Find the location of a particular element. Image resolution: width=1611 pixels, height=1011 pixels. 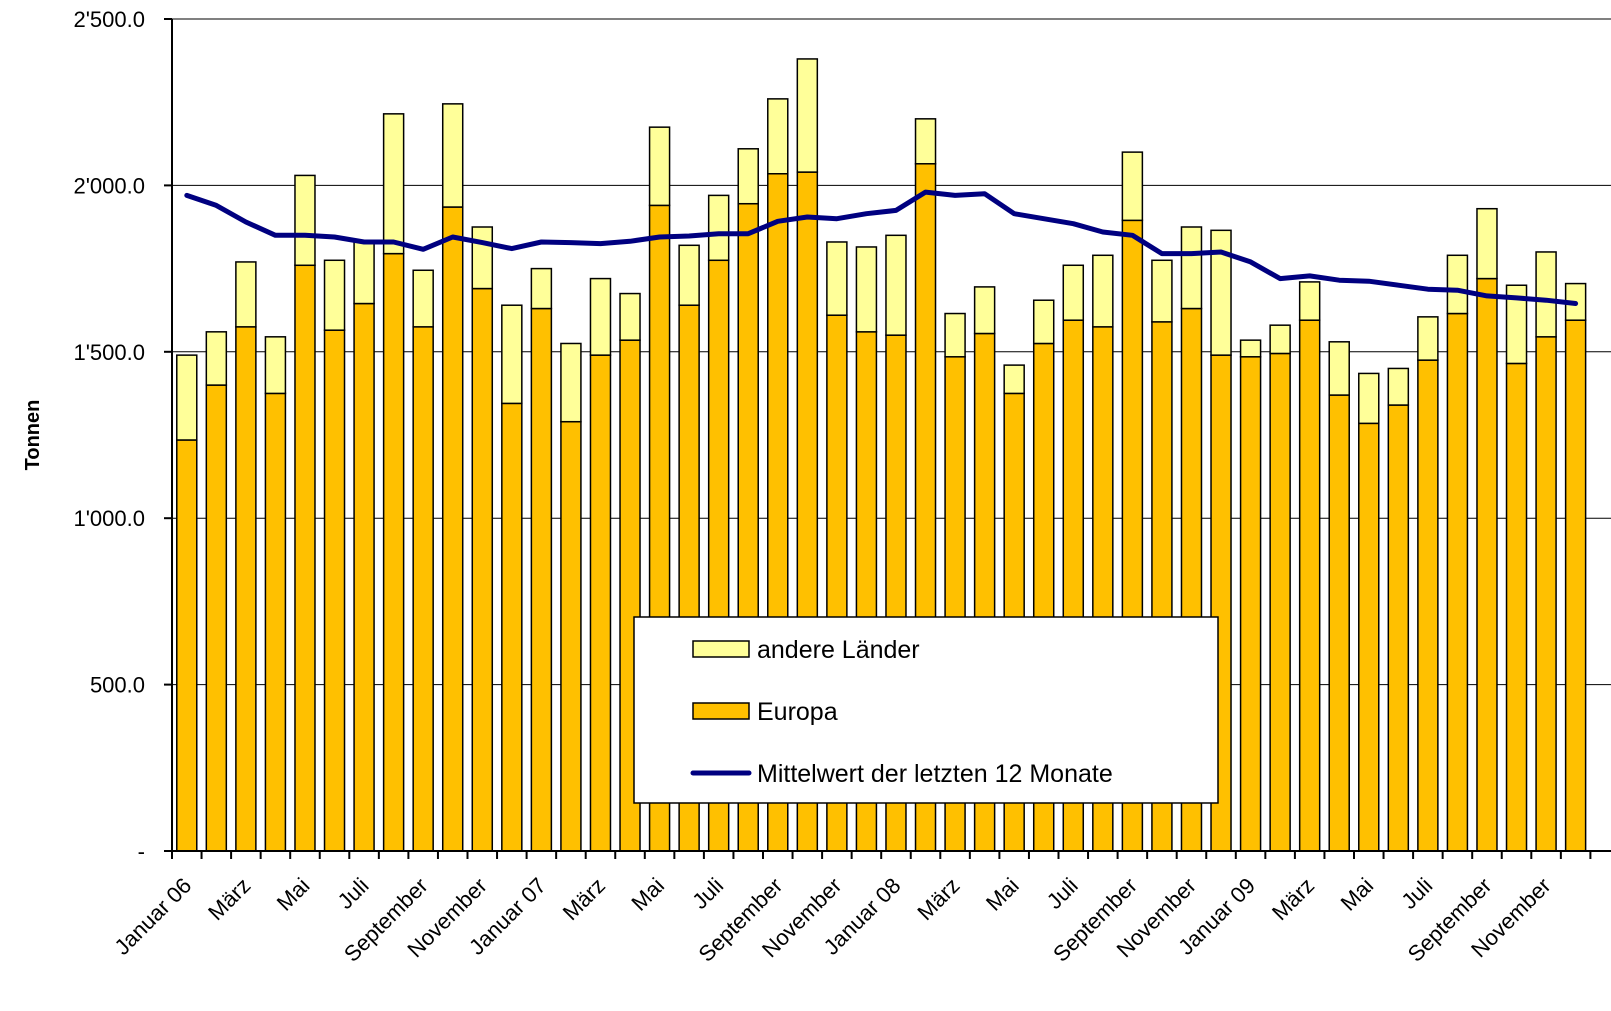

y-tick-label: 500.0 is located at coordinates (117, 685).